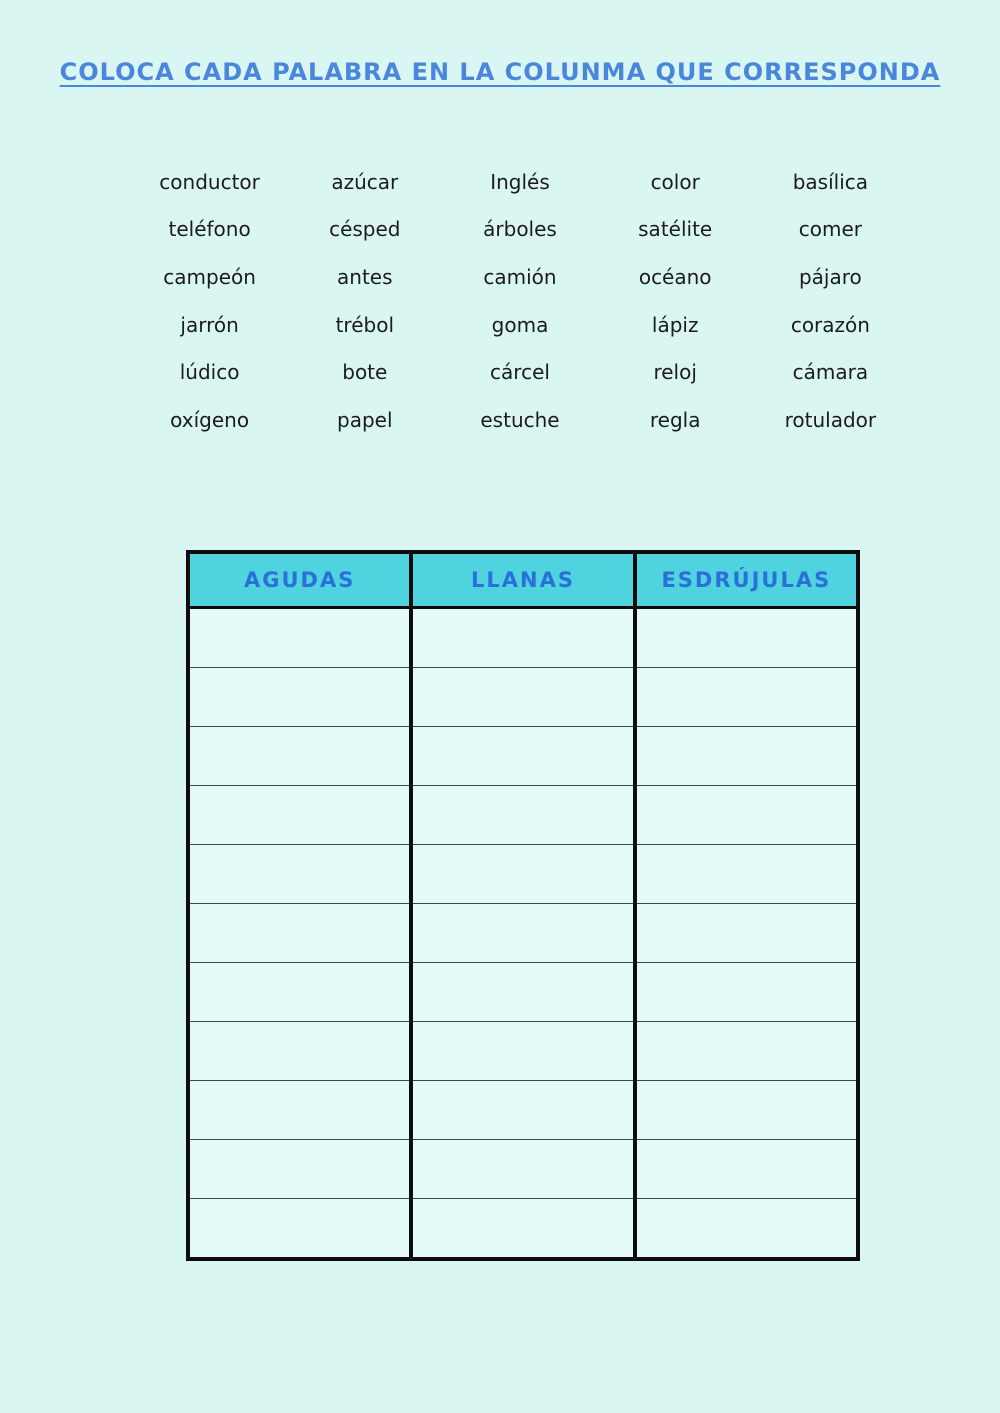 The width and height of the screenshot is (1000, 1413). What do you see at coordinates (365, 181) in the screenshot?
I see `word-bank-word: azúcar` at bounding box center [365, 181].